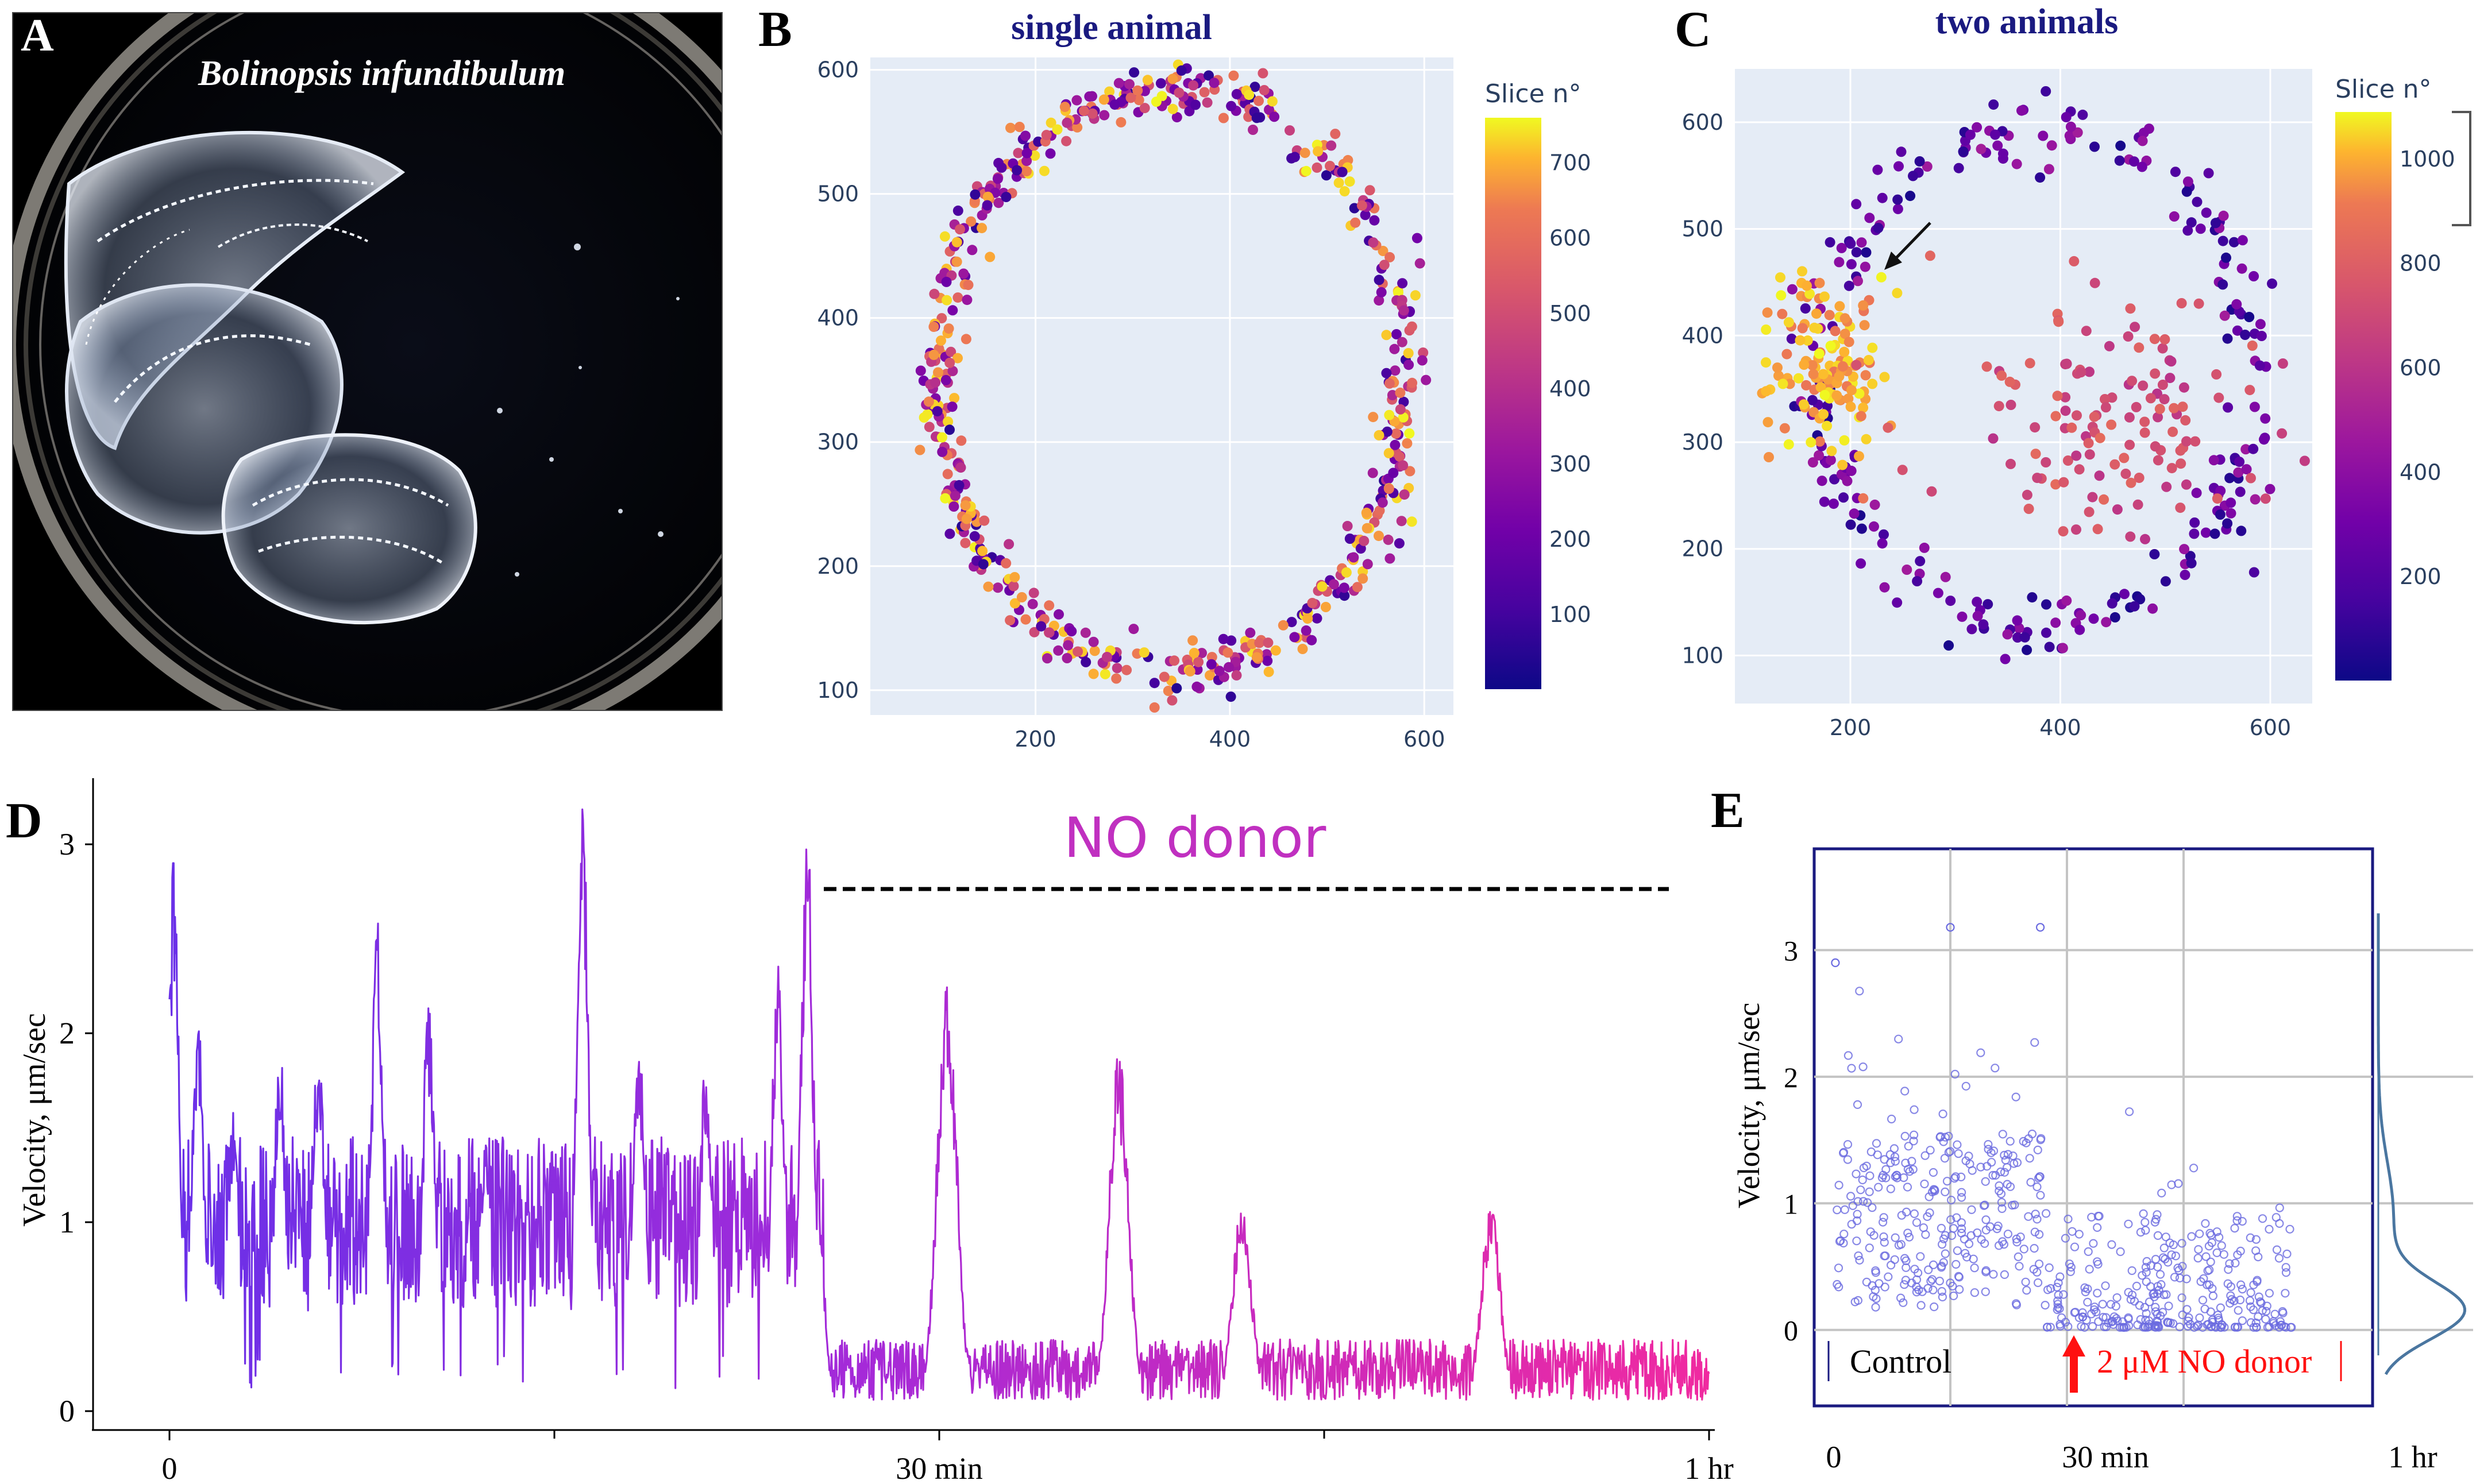 Image resolution: width=2480 pixels, height=1484 pixels. Describe the element at coordinates (1570, 238) in the screenshot. I see `colorbar-tick-label: 600` at that location.